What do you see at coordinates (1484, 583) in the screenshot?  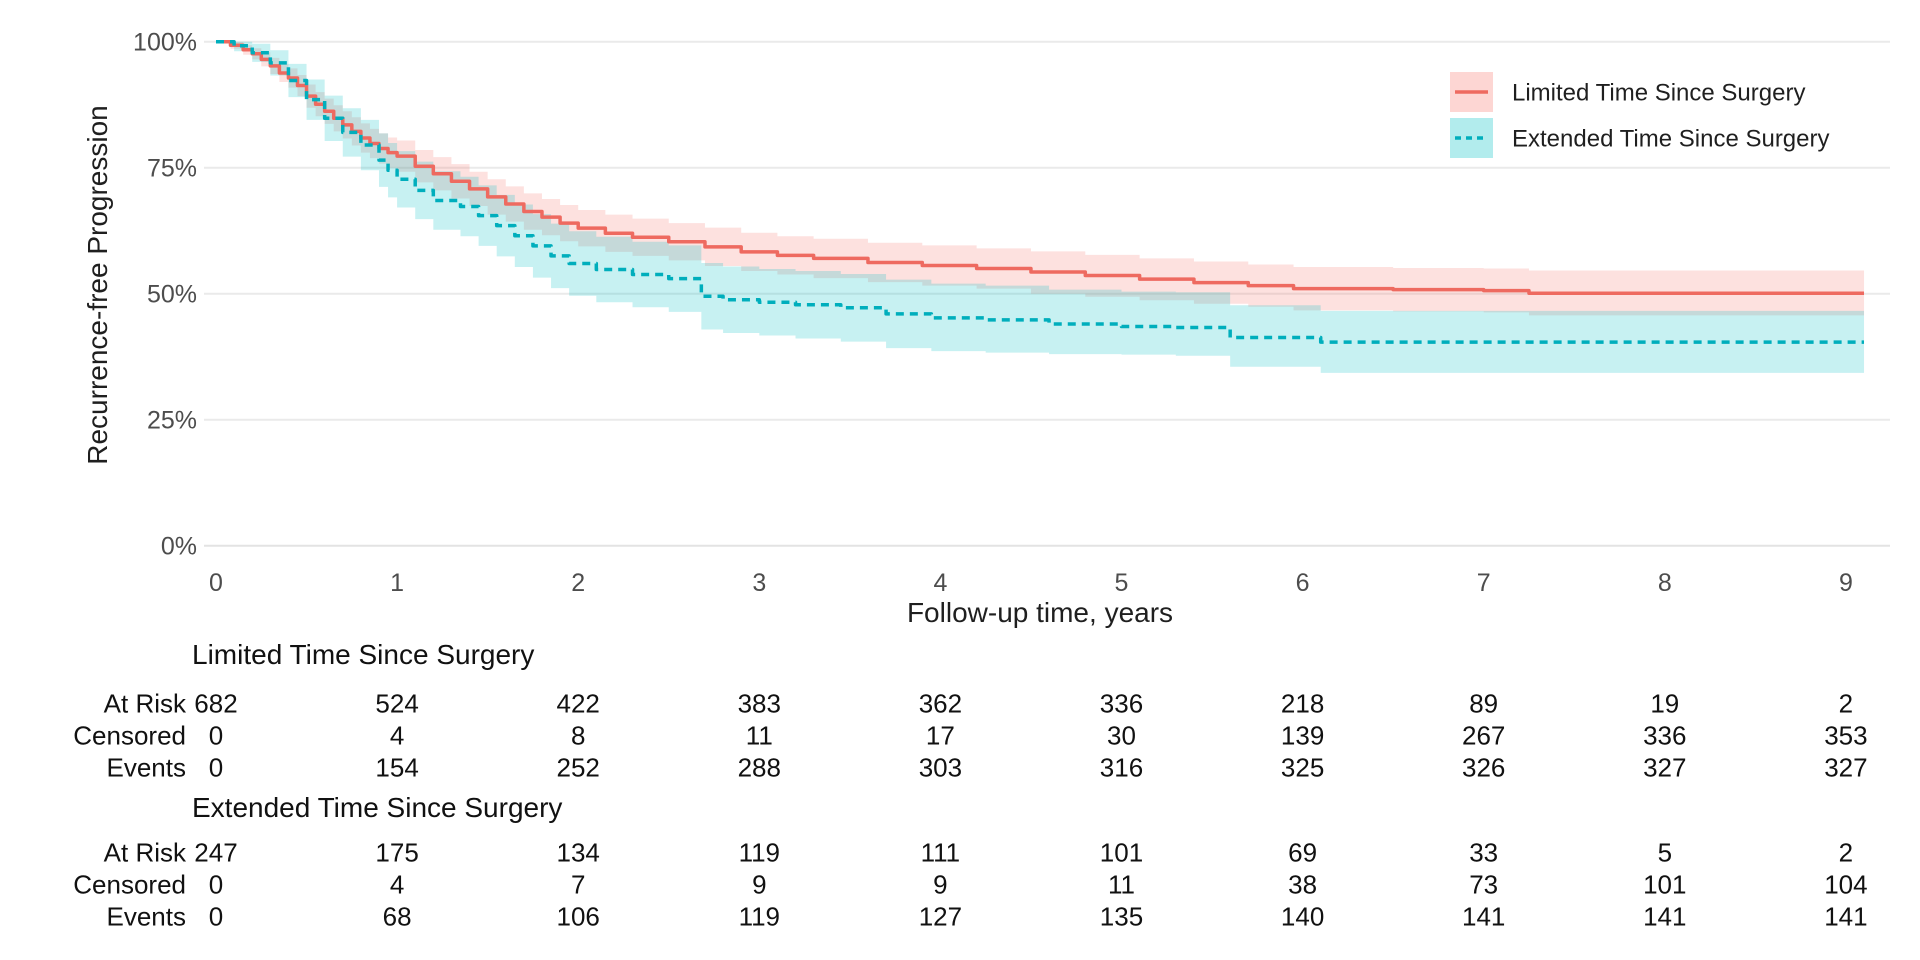 I see `x-tick-label: 7` at bounding box center [1484, 583].